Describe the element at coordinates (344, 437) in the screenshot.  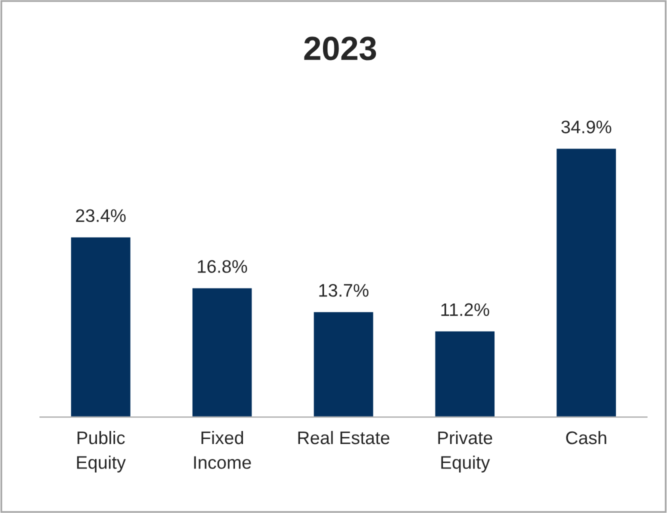
I see `x-tick-label: Real Estate` at that location.